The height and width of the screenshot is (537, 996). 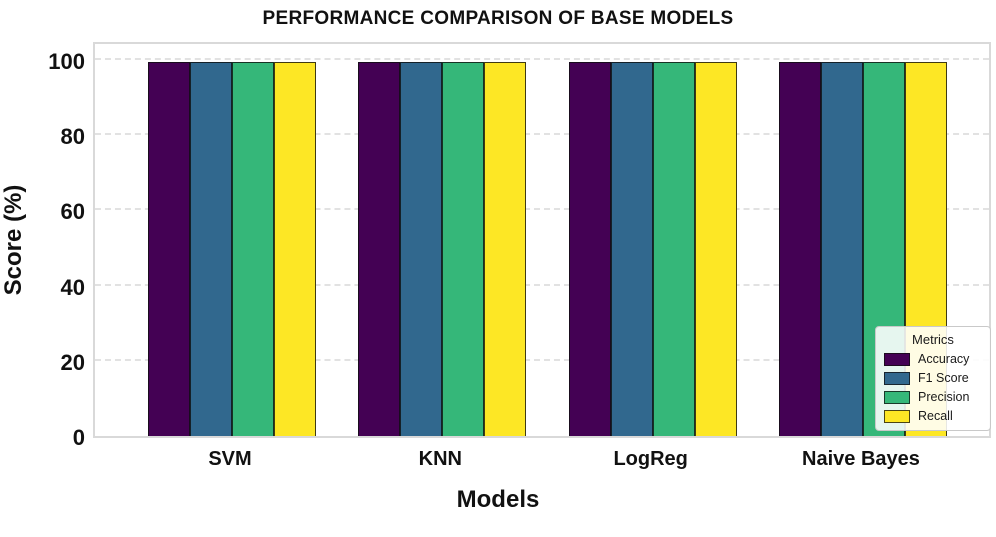 What do you see at coordinates (295, 248) in the screenshot?
I see `bar-svm-recall` at bounding box center [295, 248].